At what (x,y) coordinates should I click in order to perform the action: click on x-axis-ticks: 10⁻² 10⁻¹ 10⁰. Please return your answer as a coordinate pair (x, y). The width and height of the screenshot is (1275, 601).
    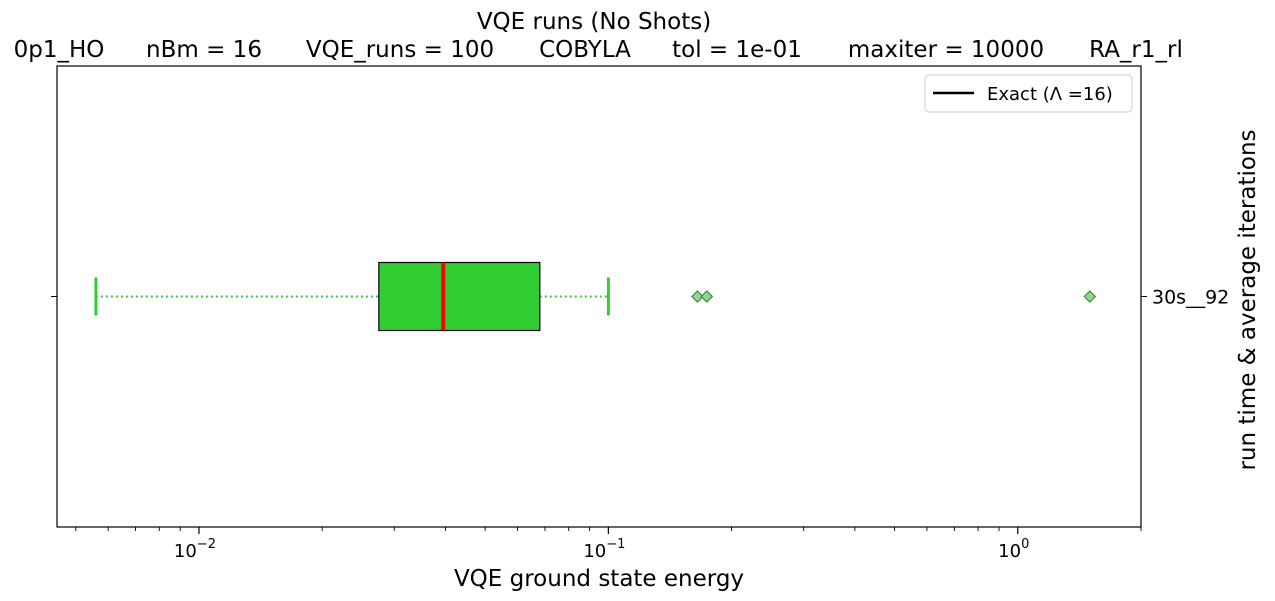
    Looking at the image, I should click on (608, 544).